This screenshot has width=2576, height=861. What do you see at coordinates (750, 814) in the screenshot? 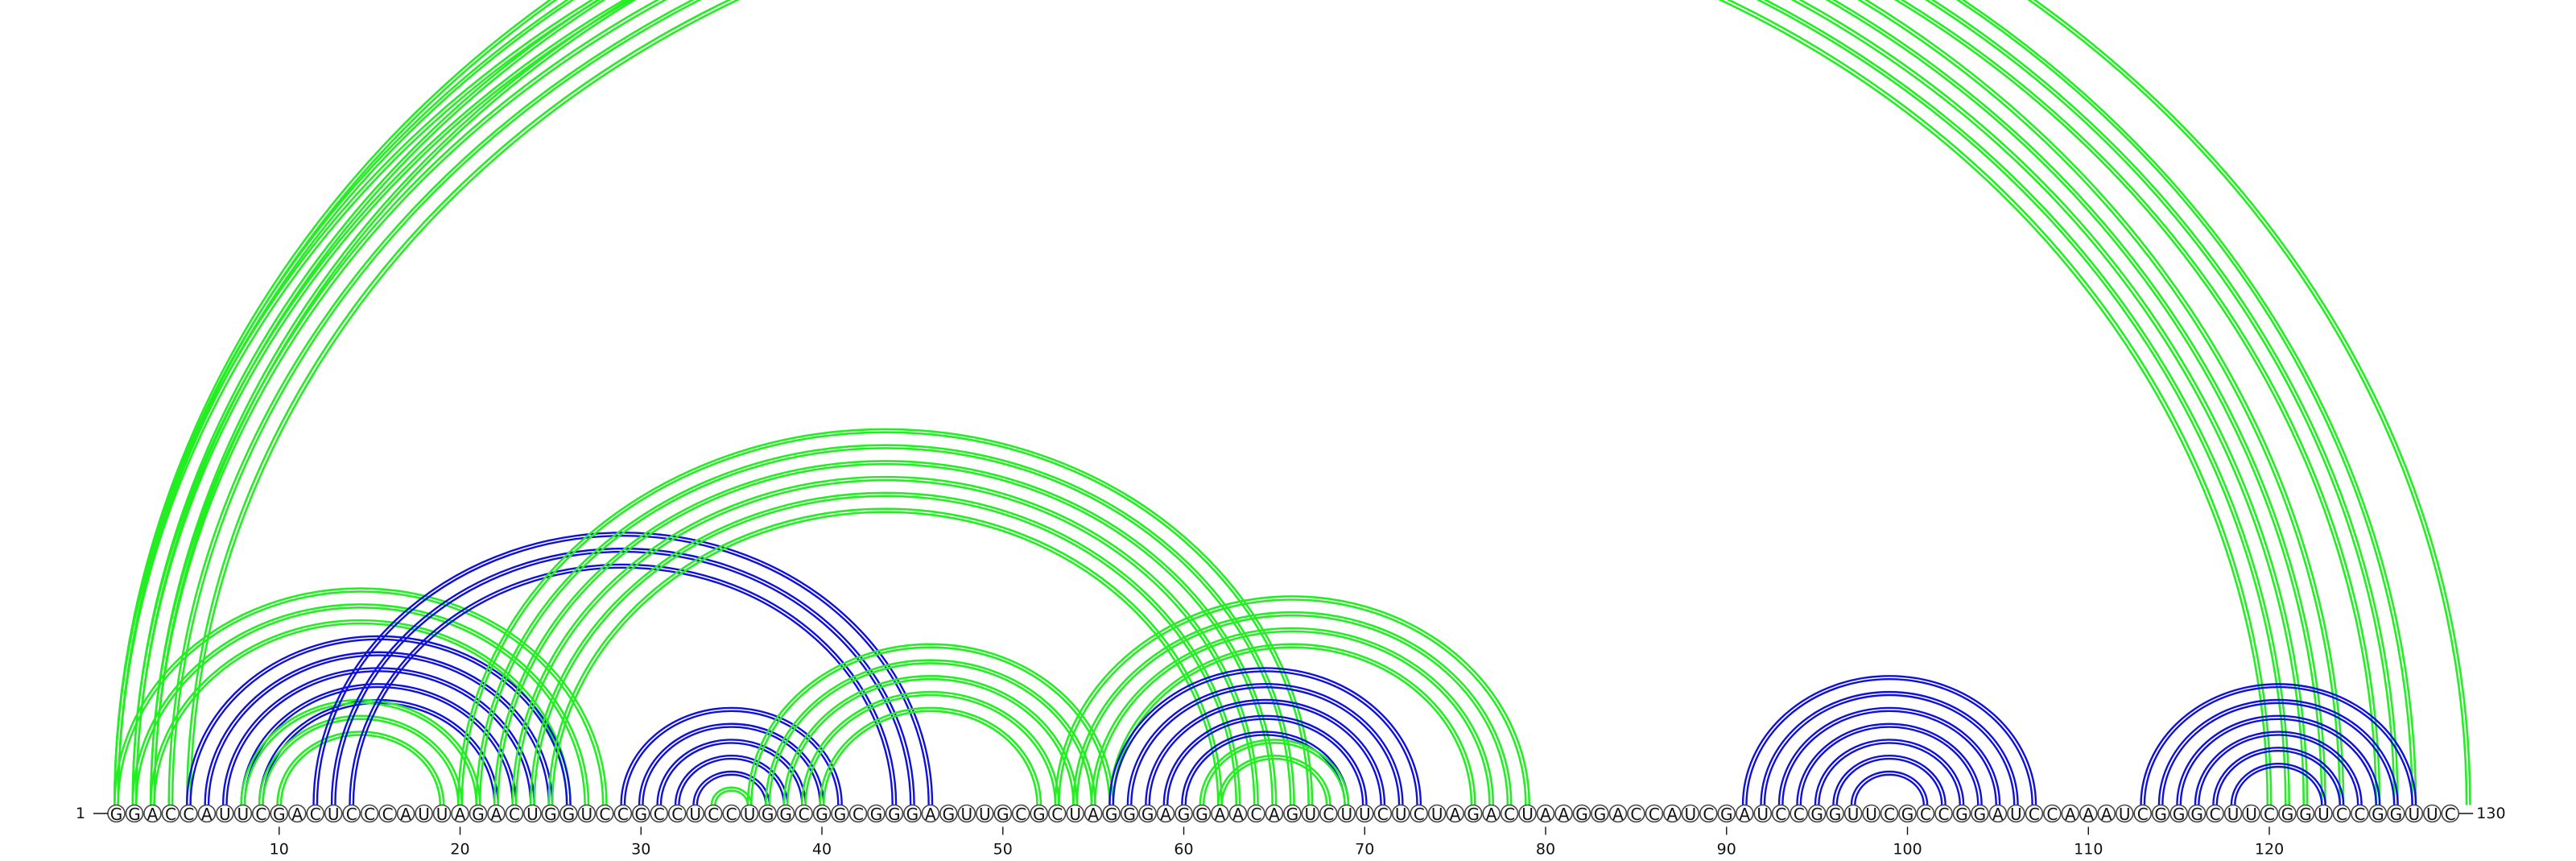
I see `base-36-letter: U` at bounding box center [750, 814].